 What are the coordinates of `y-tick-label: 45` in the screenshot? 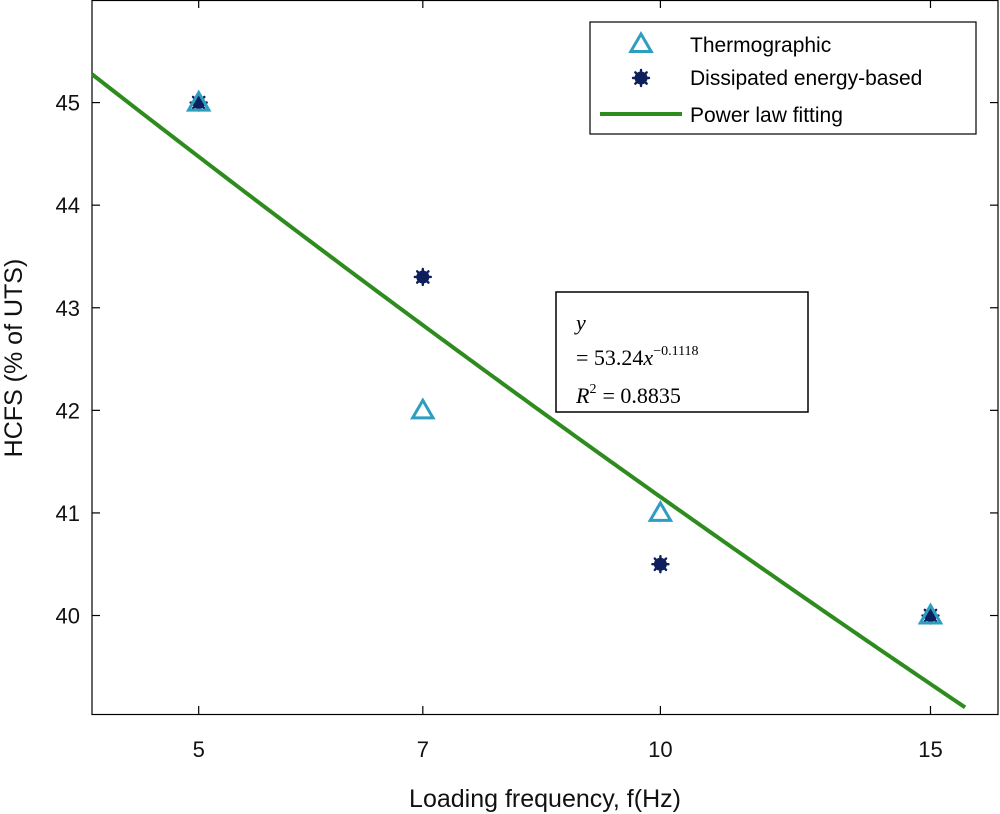 It's located at (68, 103).